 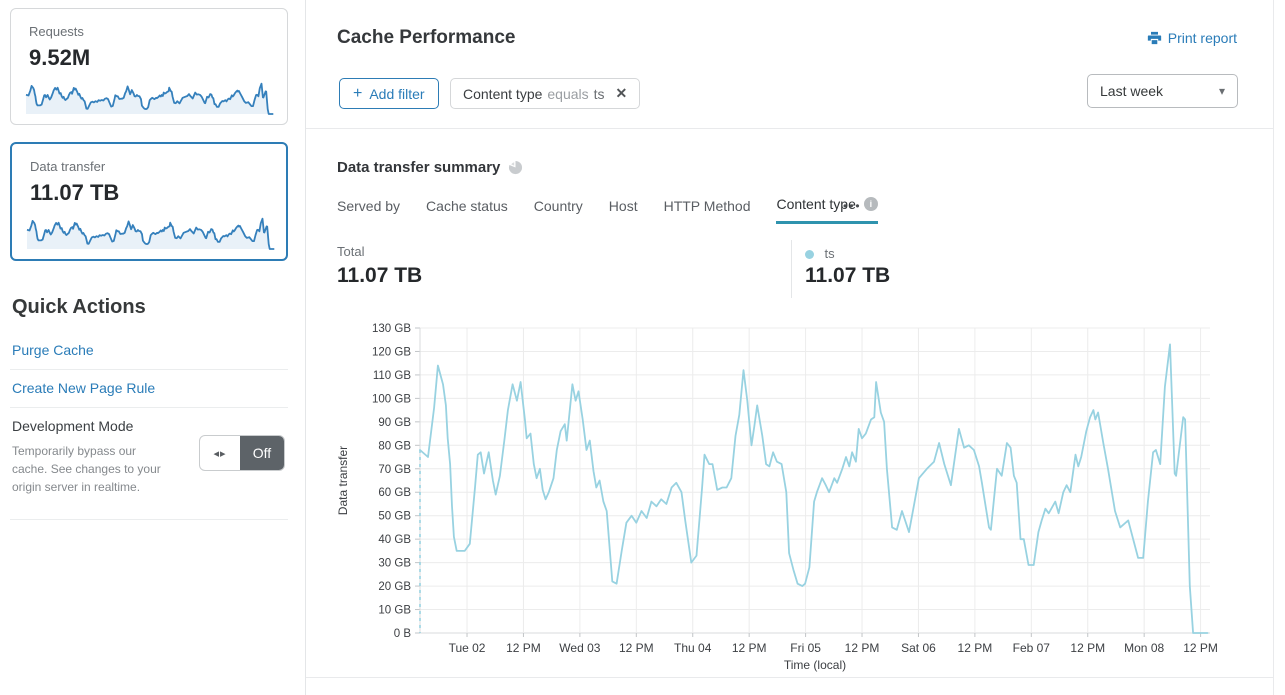 What do you see at coordinates (503, 93) in the screenshot?
I see `filter-chip-field: Content type` at bounding box center [503, 93].